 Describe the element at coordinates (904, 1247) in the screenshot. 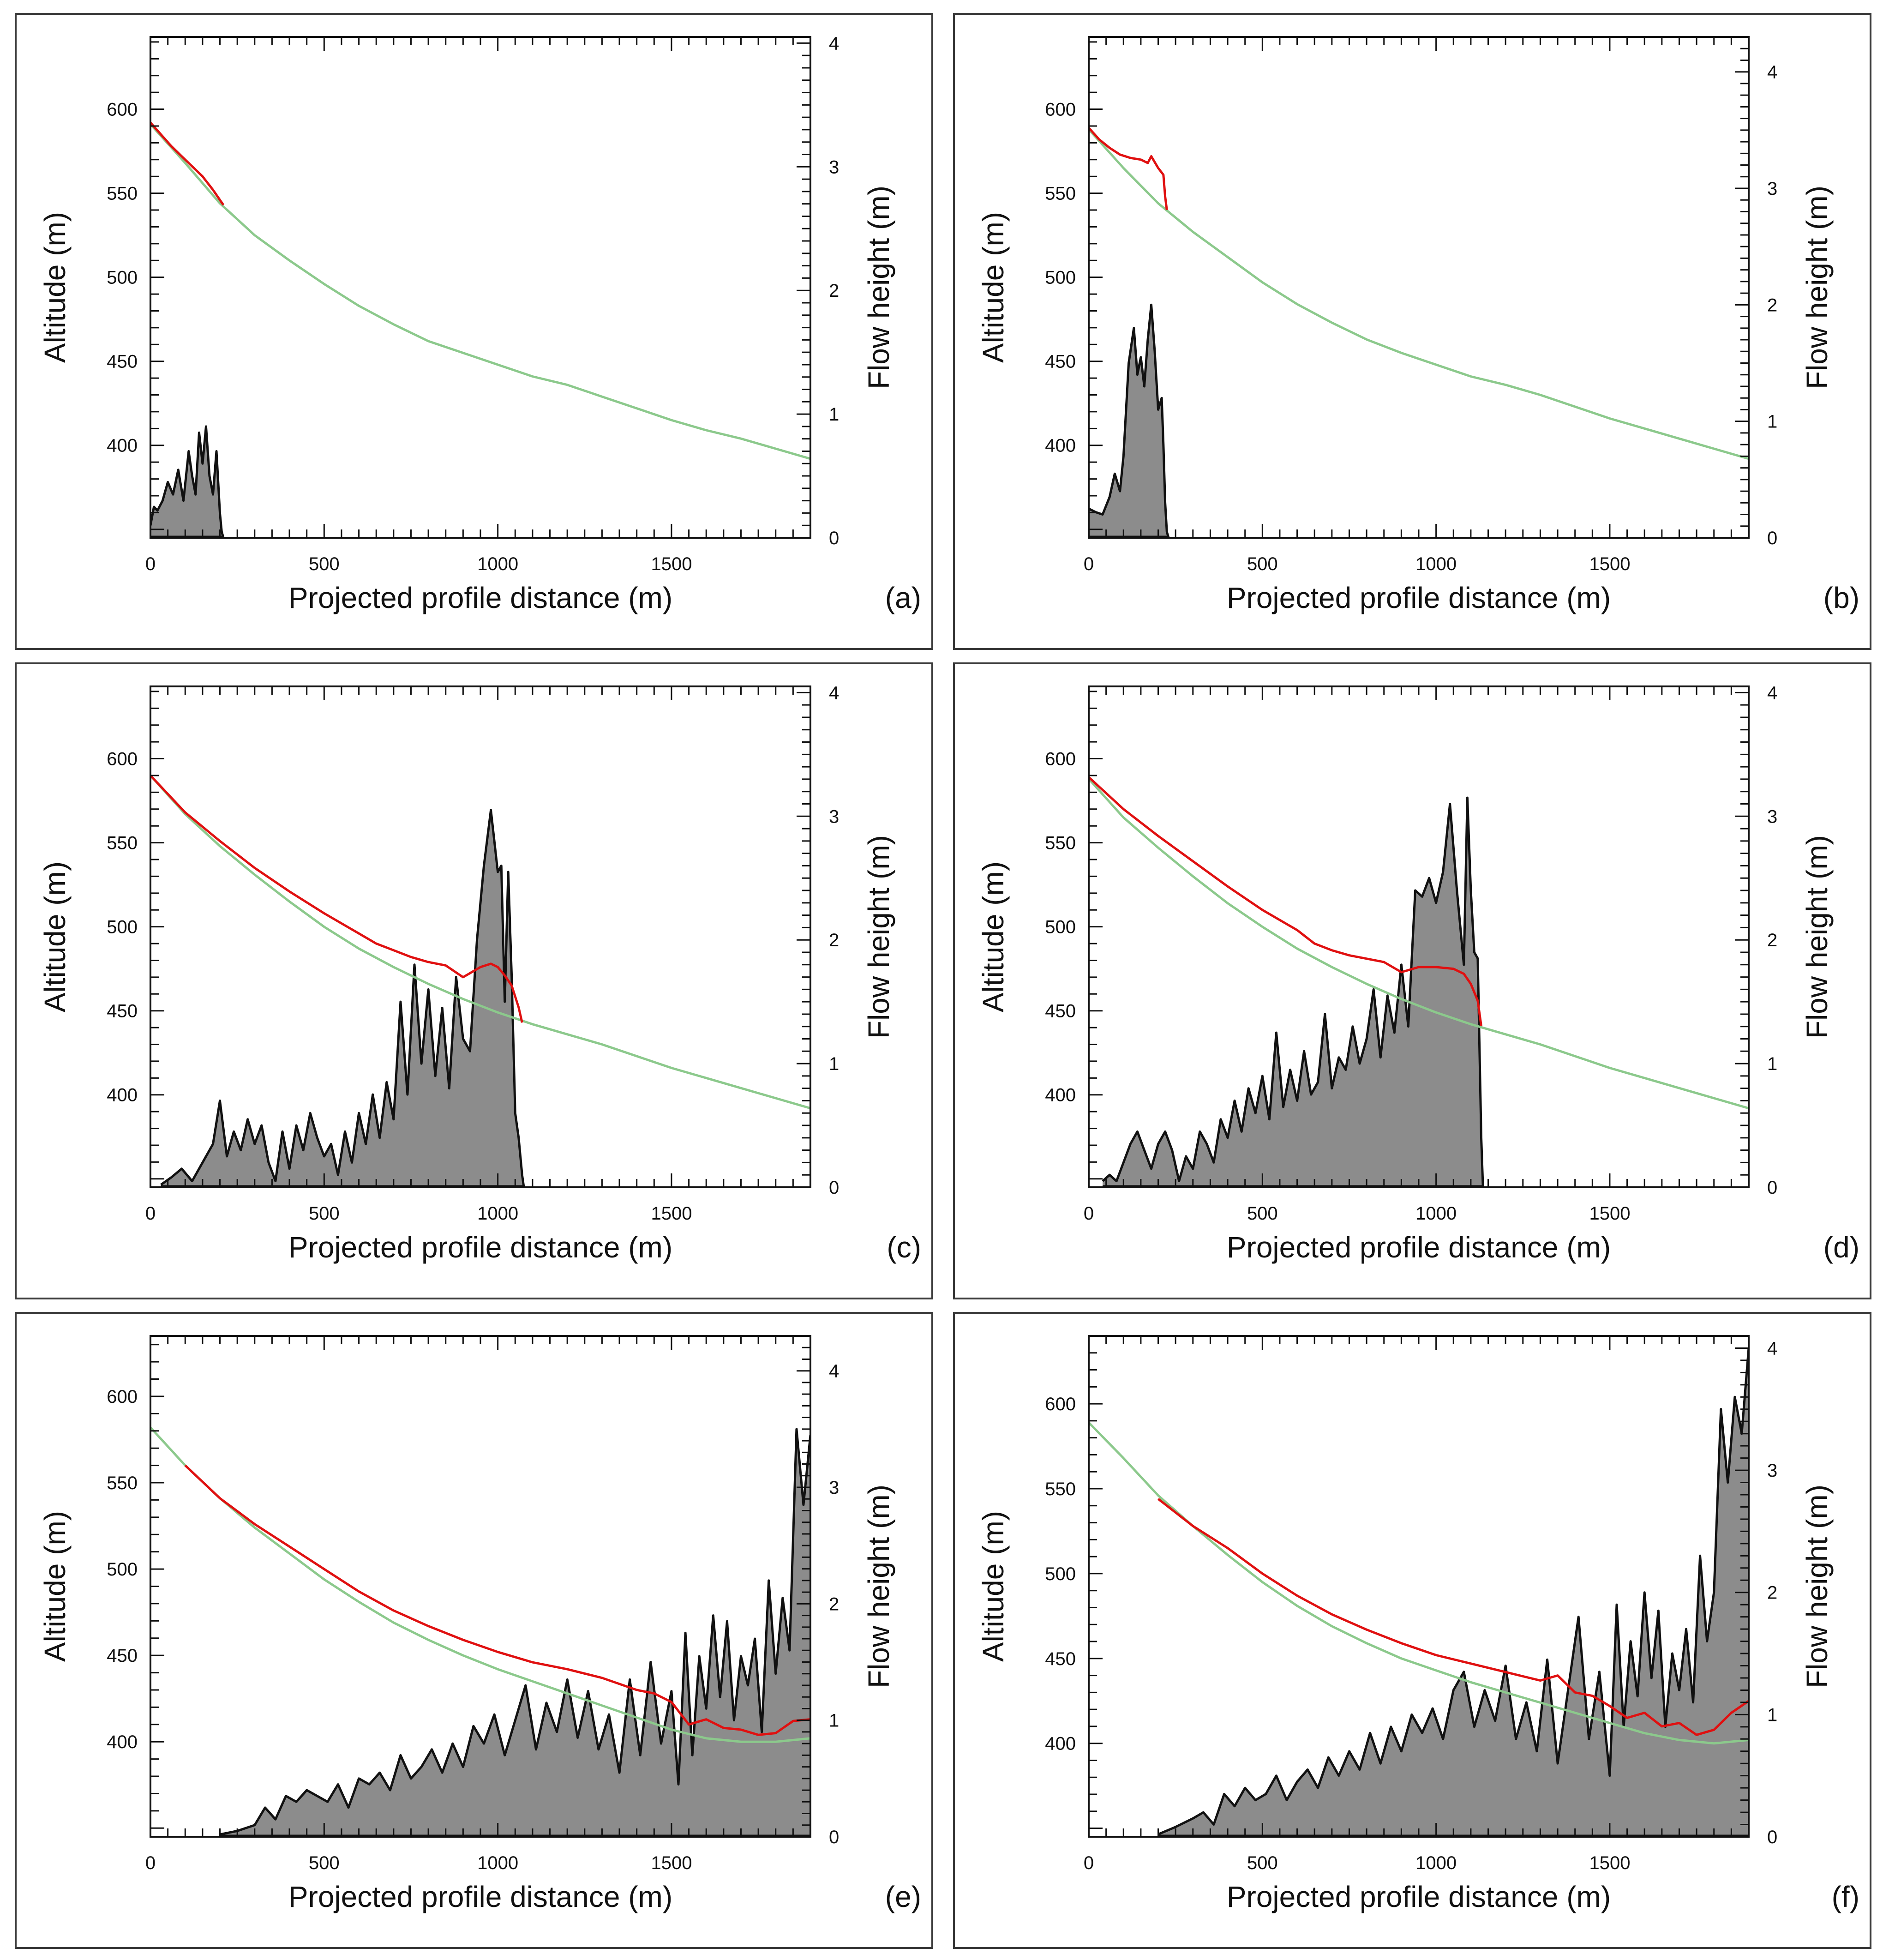

I see `panel-label: (c)` at that location.